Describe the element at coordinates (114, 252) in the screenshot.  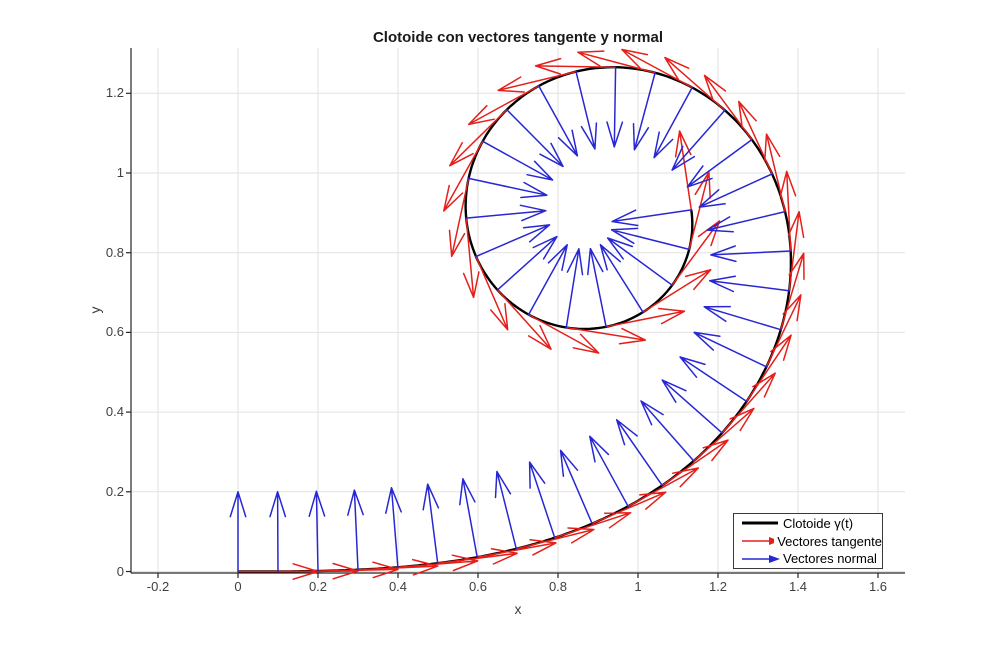
I see `y-tick-label: 0.8` at that location.